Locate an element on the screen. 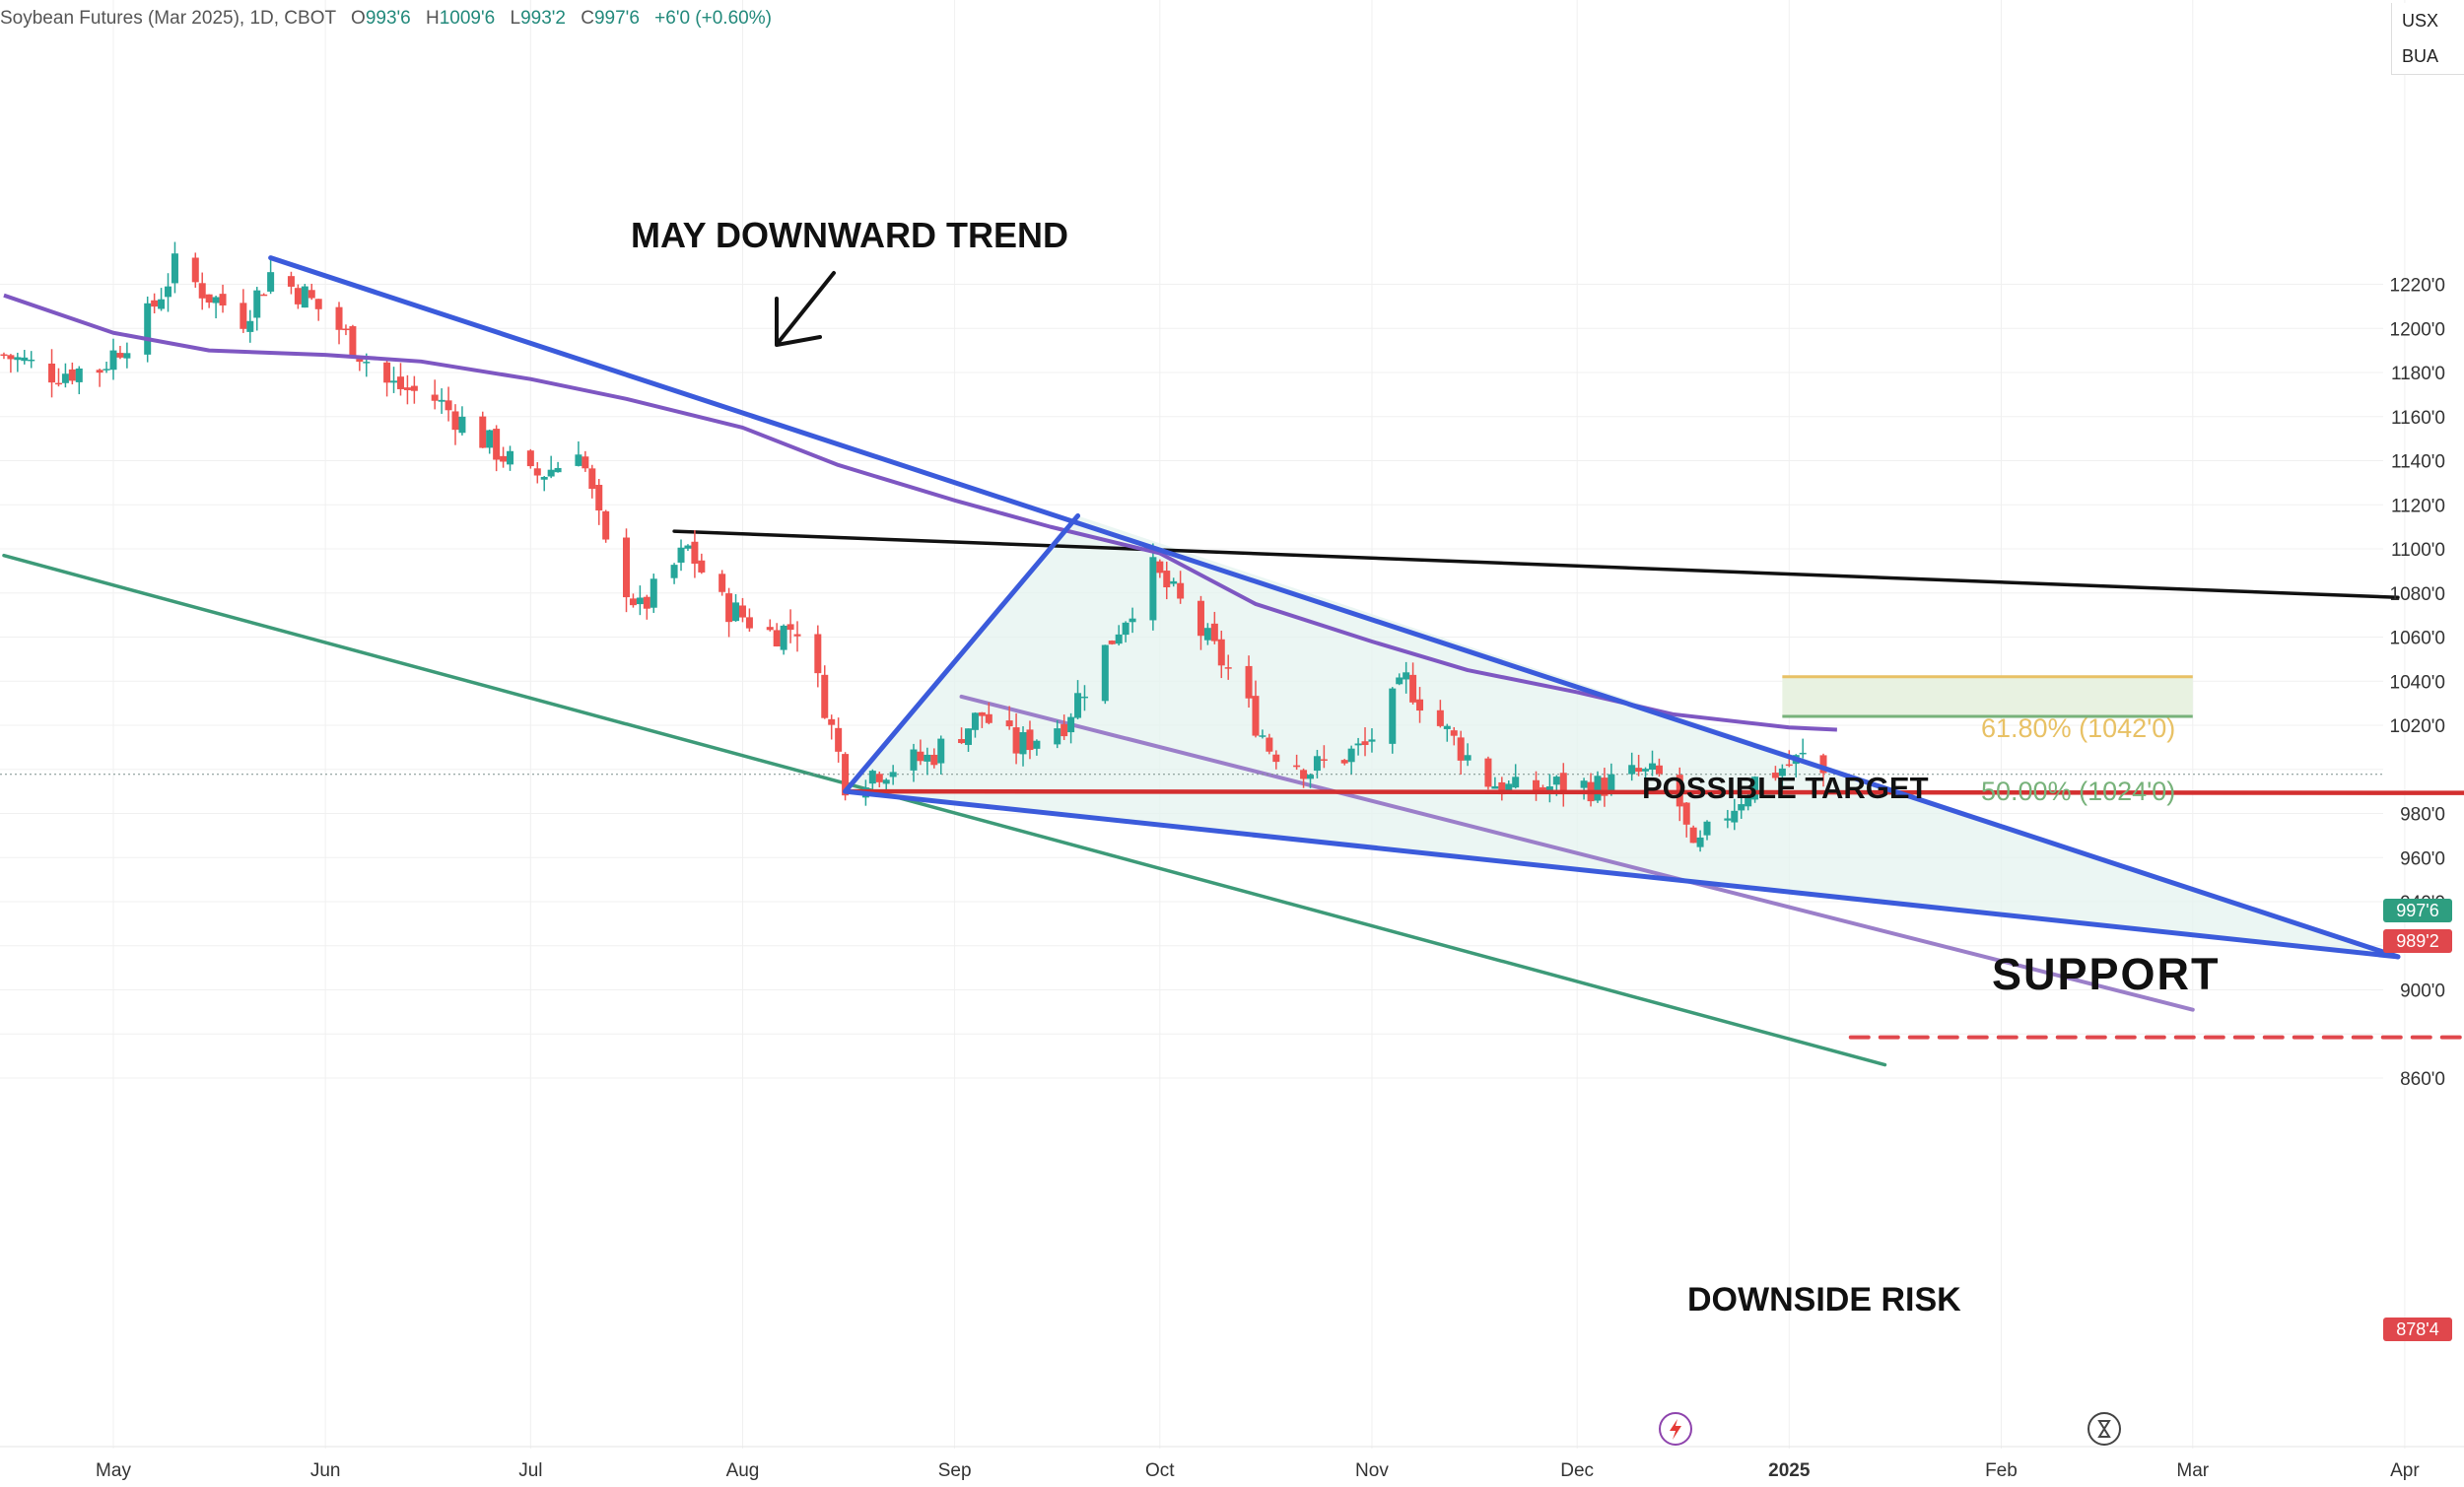 The height and width of the screenshot is (1487, 2464). wedge-left-line is located at coordinates (962, 653).